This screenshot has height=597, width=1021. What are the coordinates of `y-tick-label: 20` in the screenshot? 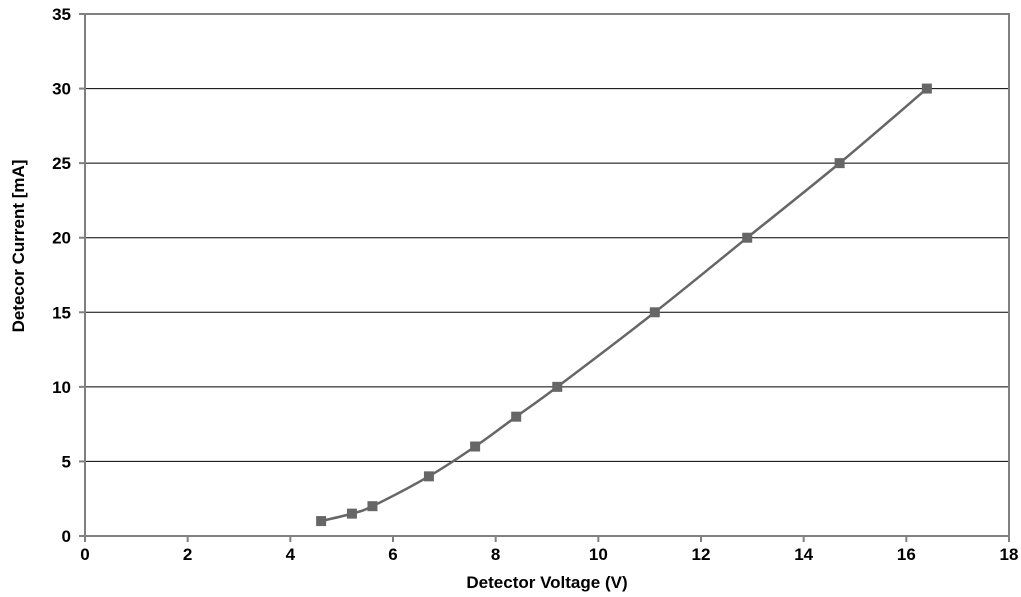 It's located at (61, 238).